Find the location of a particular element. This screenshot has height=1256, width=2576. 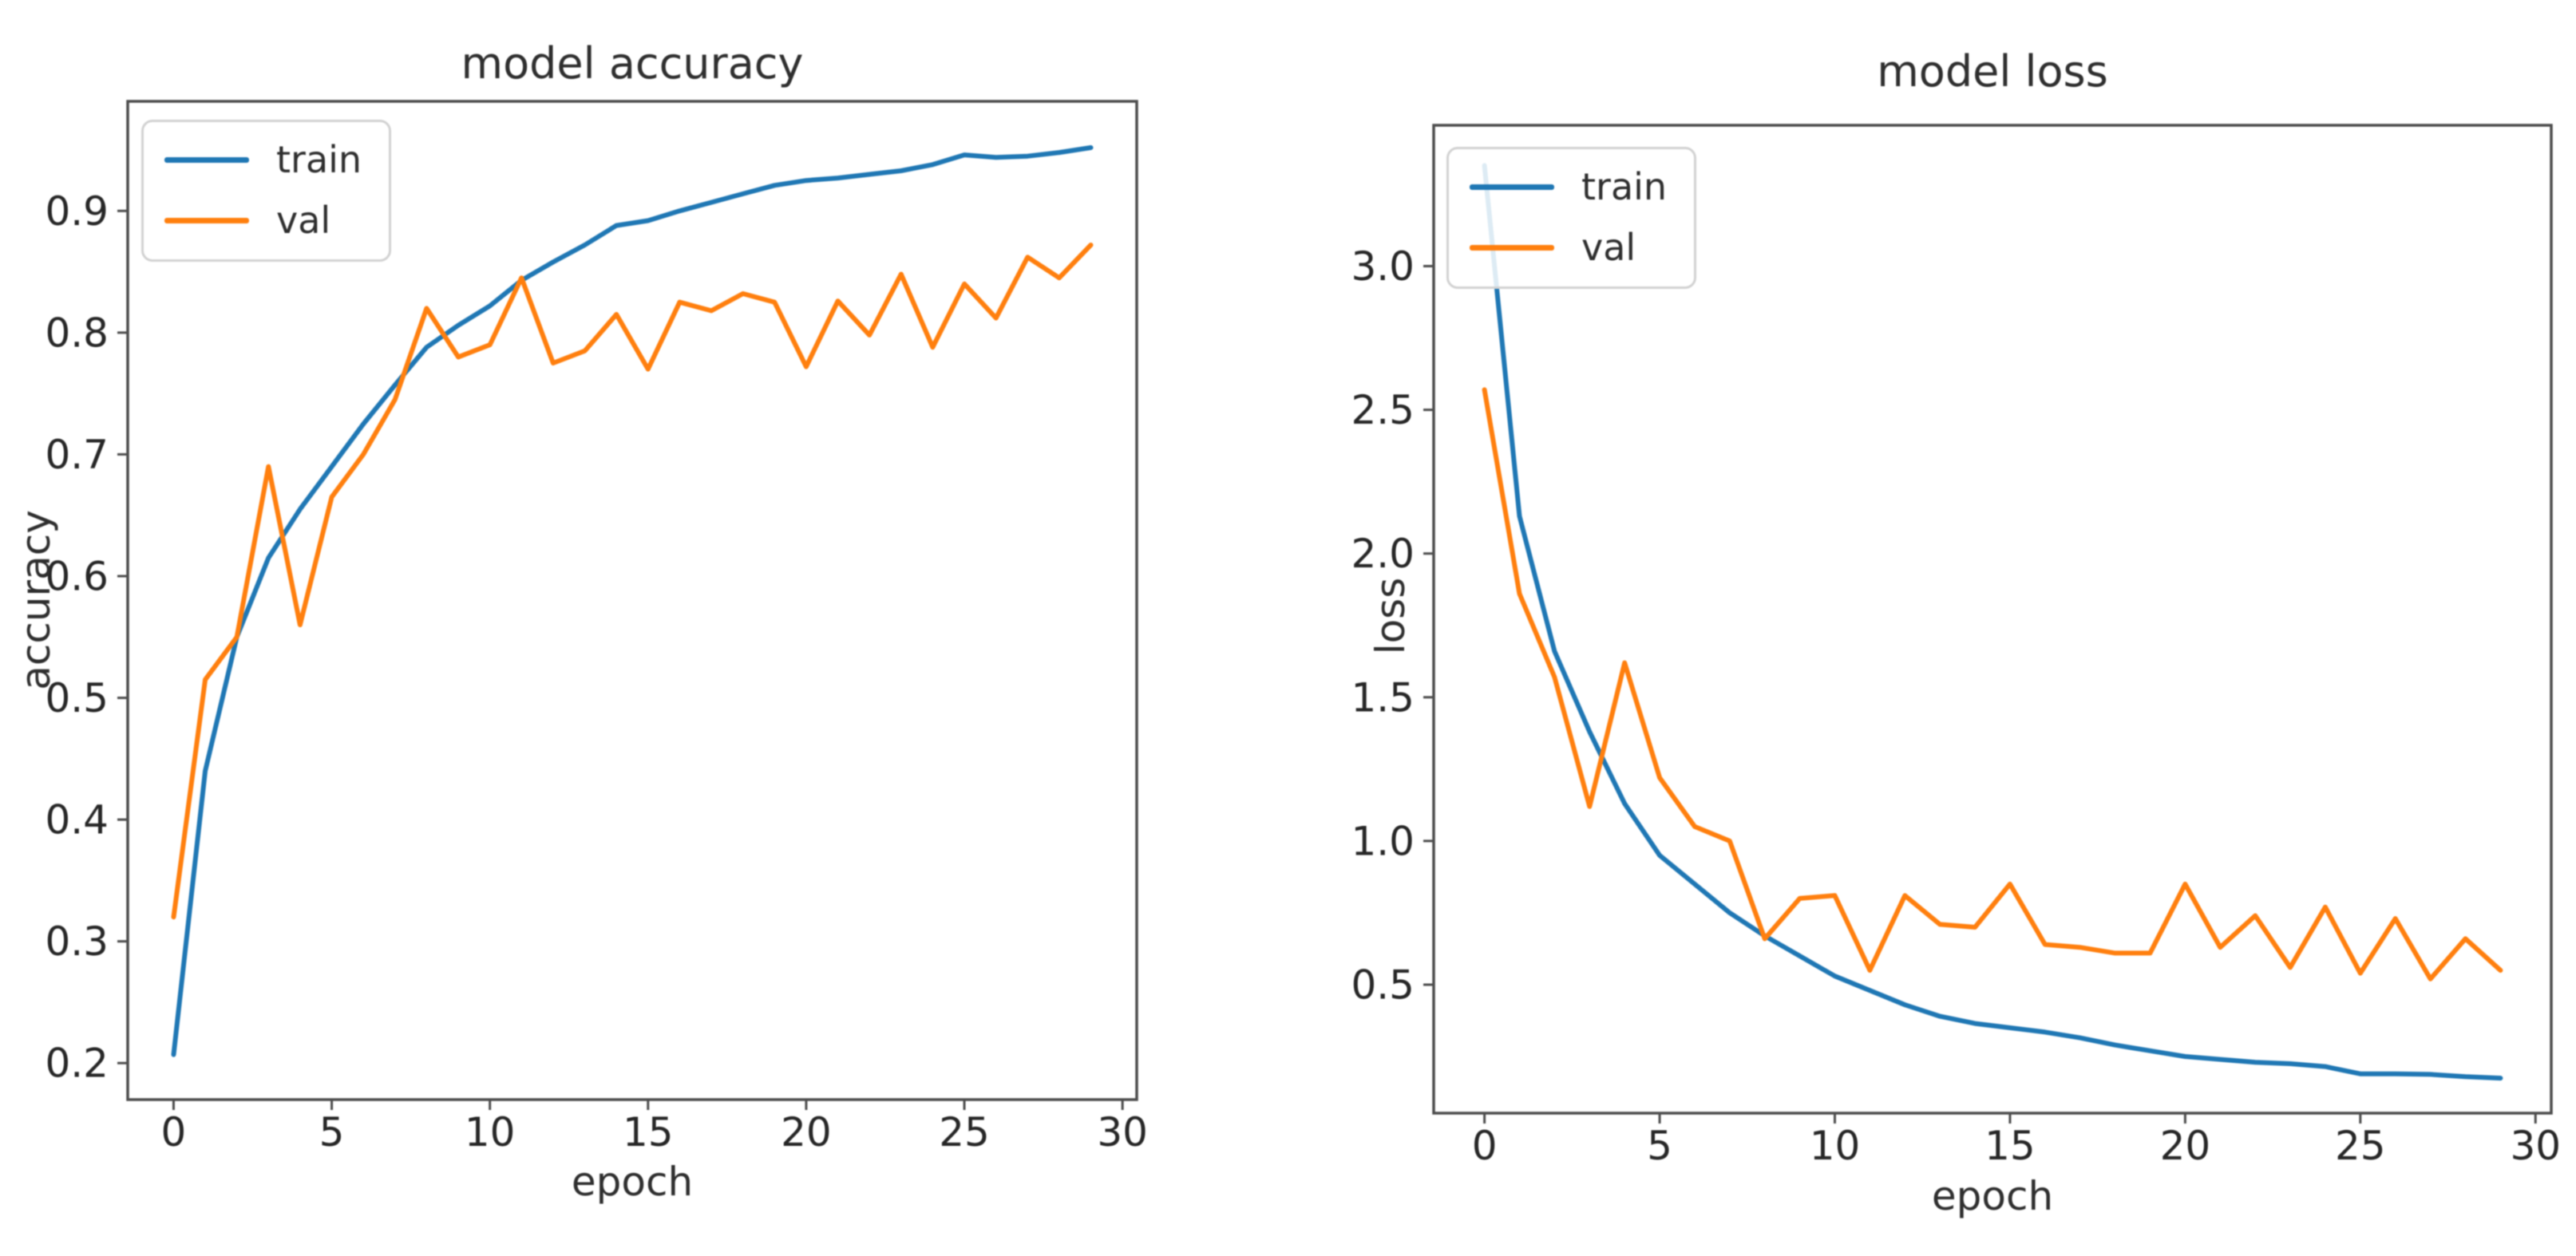

y-axis-label: loss is located at coordinates (1391, 616).